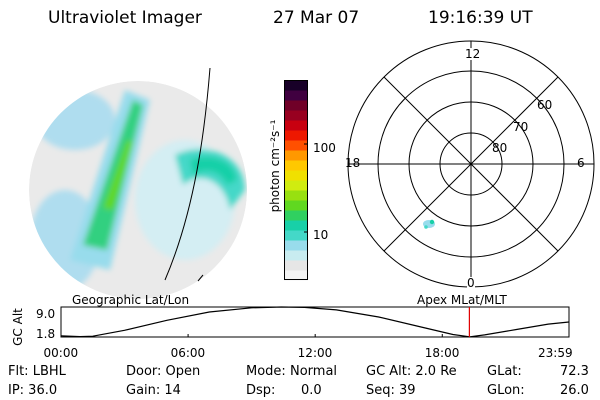  What do you see at coordinates (521, 127) in the screenshot?
I see `lat-label-70: 70` at bounding box center [521, 127].